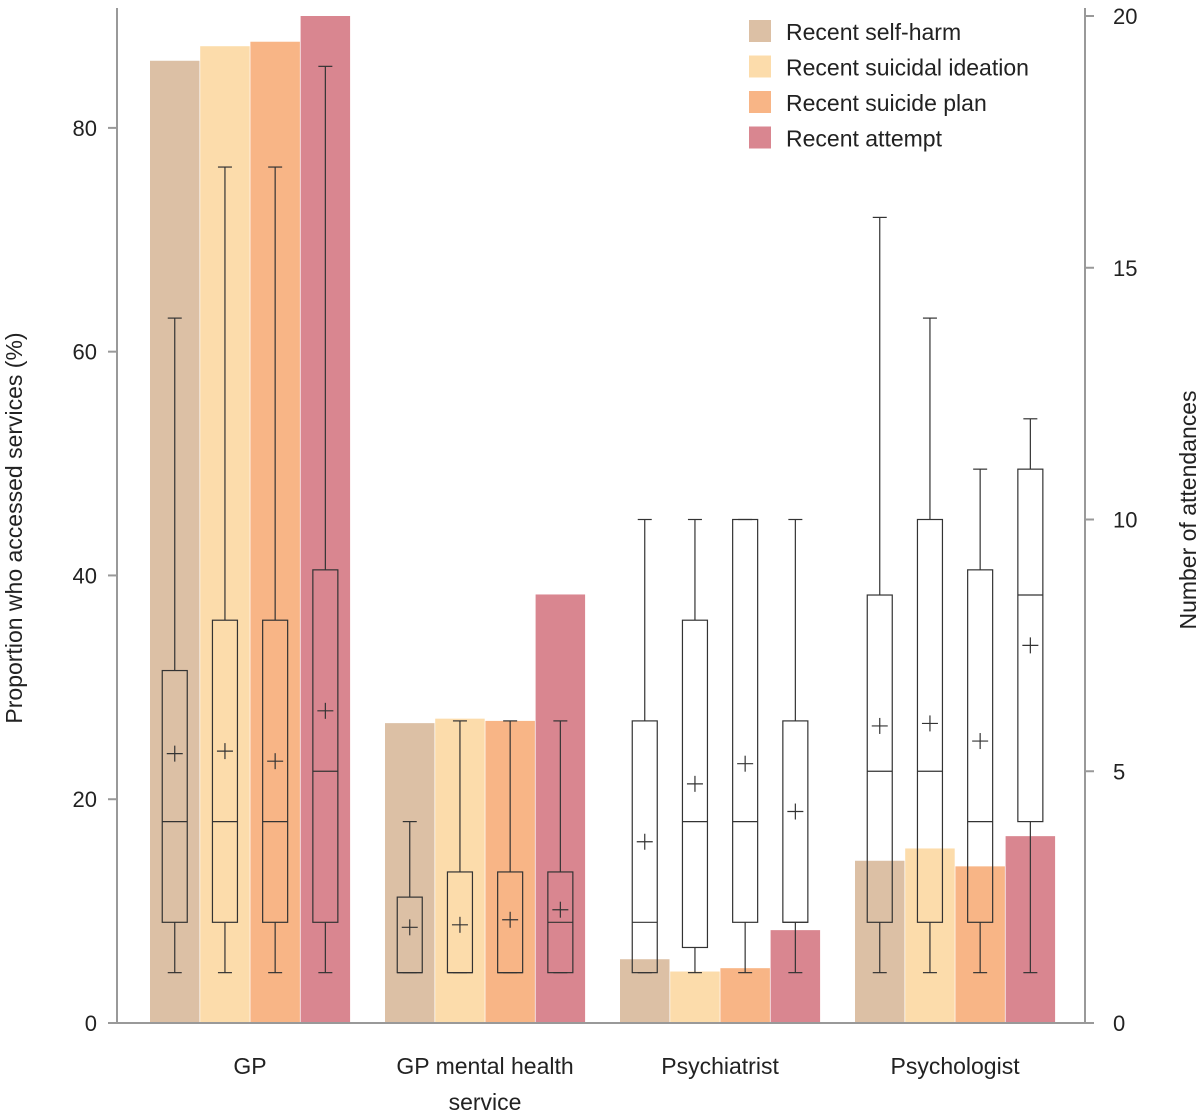 Image resolution: width=1200 pixels, height=1118 pixels. I want to click on y-tick-label: 40, so click(85, 575).